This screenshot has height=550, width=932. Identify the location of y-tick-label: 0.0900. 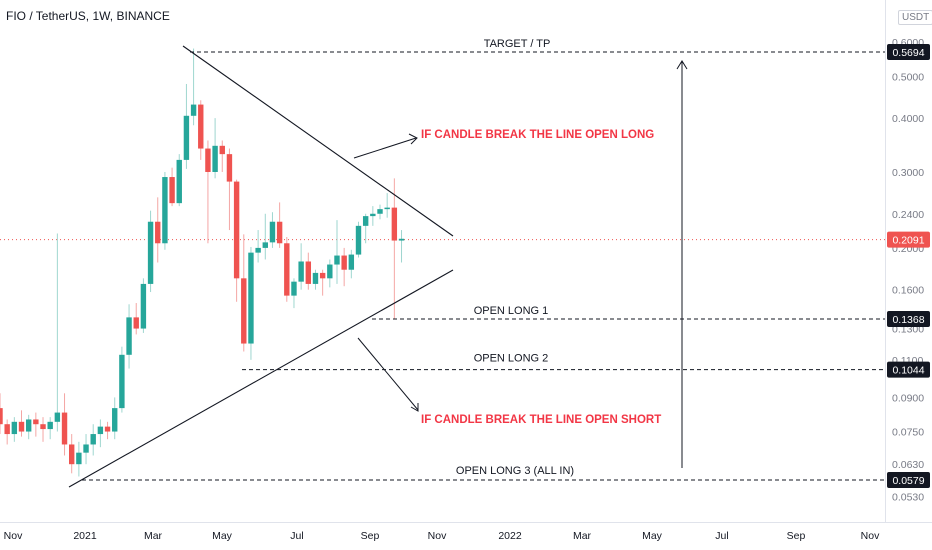
(908, 398).